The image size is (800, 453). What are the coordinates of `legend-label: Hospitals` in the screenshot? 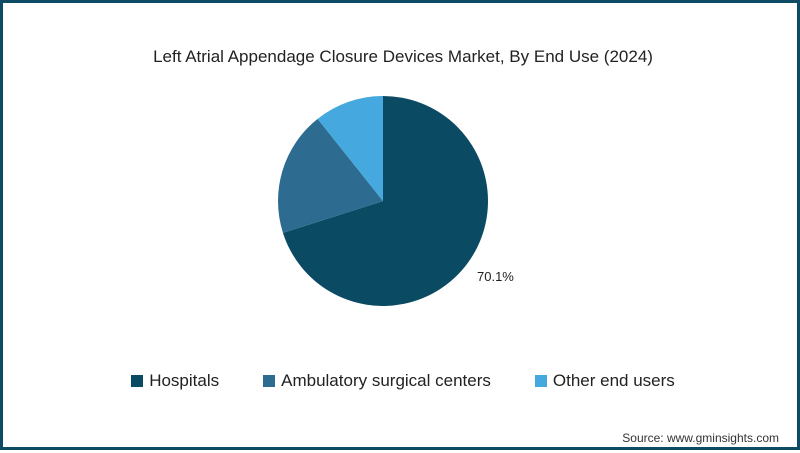 It's located at (184, 380).